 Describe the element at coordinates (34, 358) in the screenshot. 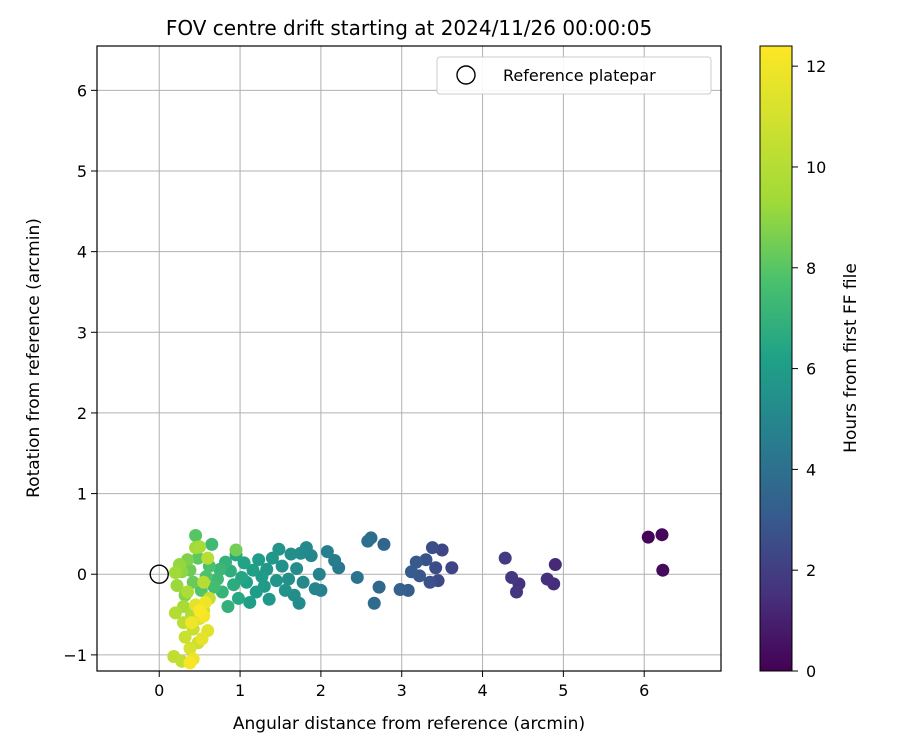

I see `y-axis-label: Rotation from reference (arcmin)` at that location.